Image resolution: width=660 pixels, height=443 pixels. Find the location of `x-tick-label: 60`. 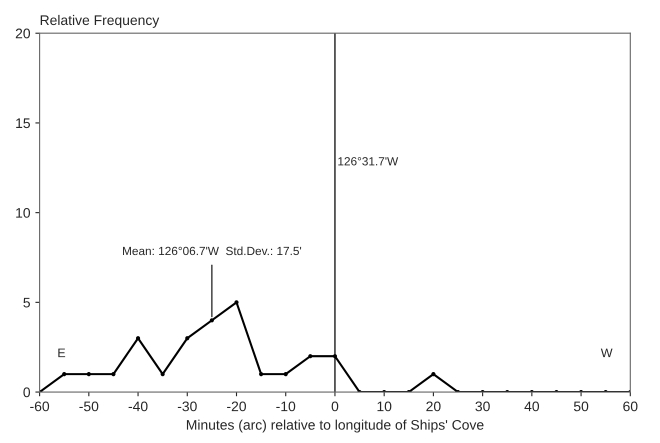

x-tick-label: 60 is located at coordinates (630, 406).